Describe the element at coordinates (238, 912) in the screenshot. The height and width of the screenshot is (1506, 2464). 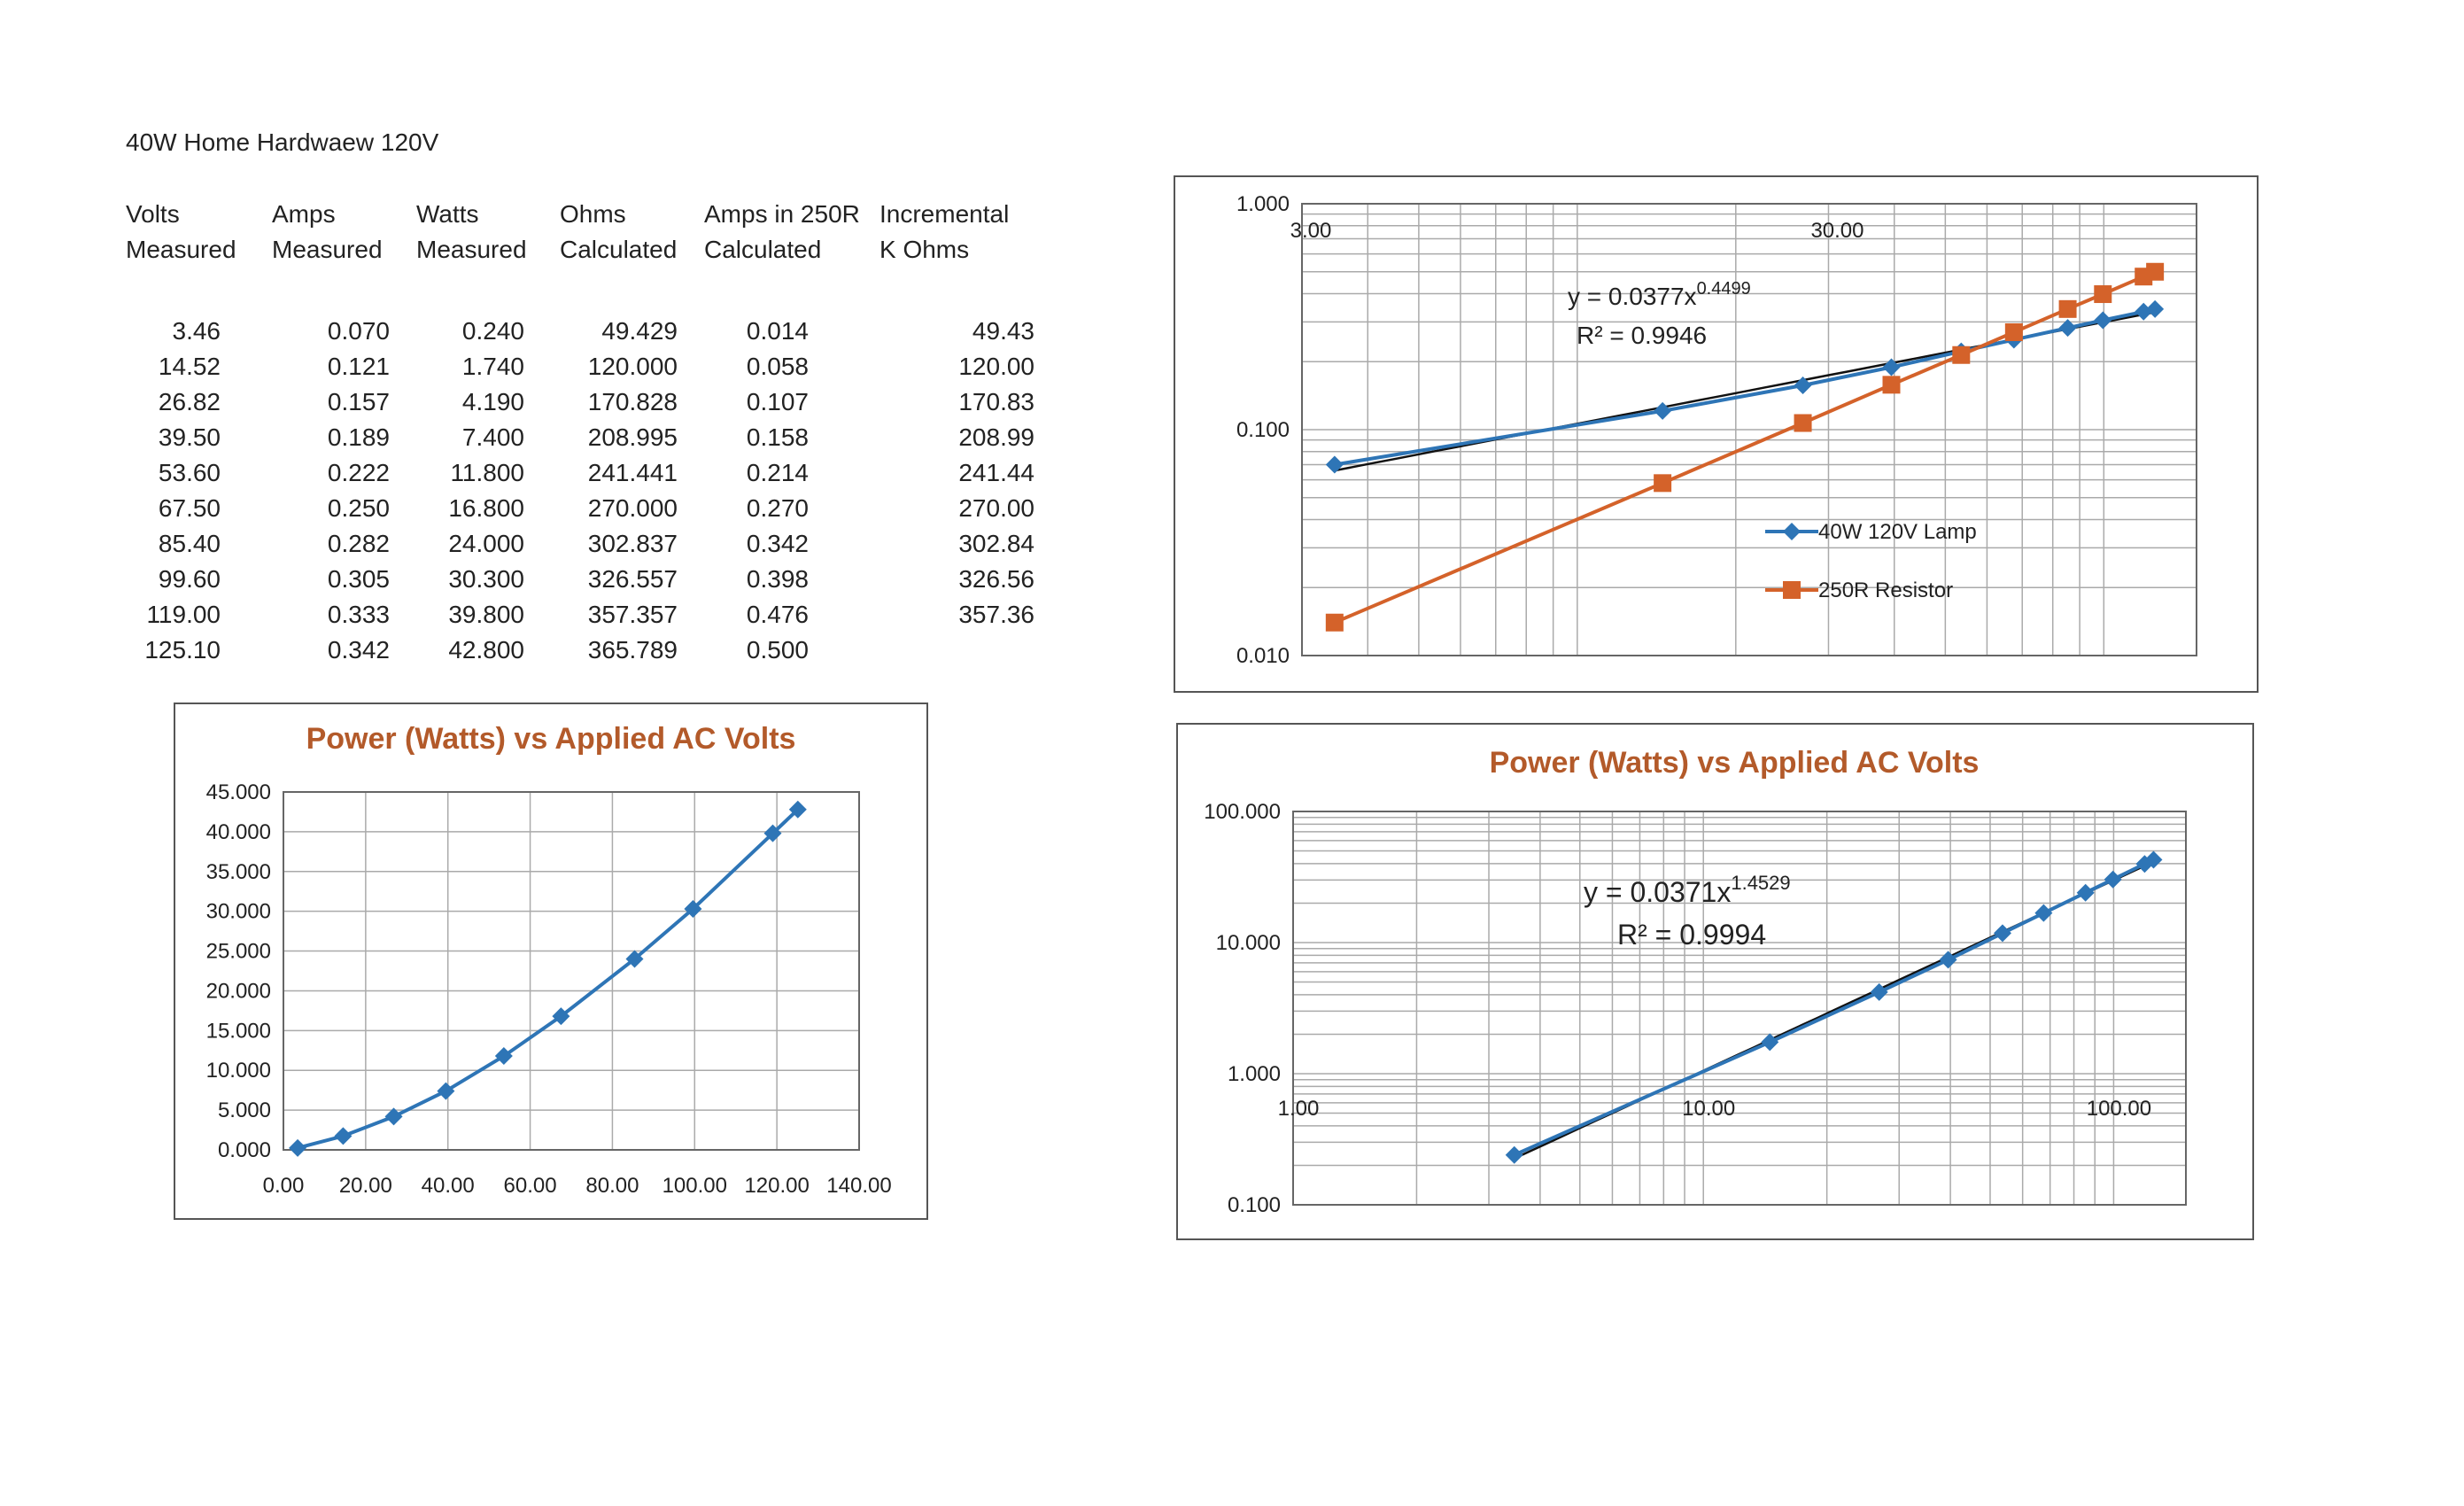
I see `y-tick-label: 30.000` at that location.